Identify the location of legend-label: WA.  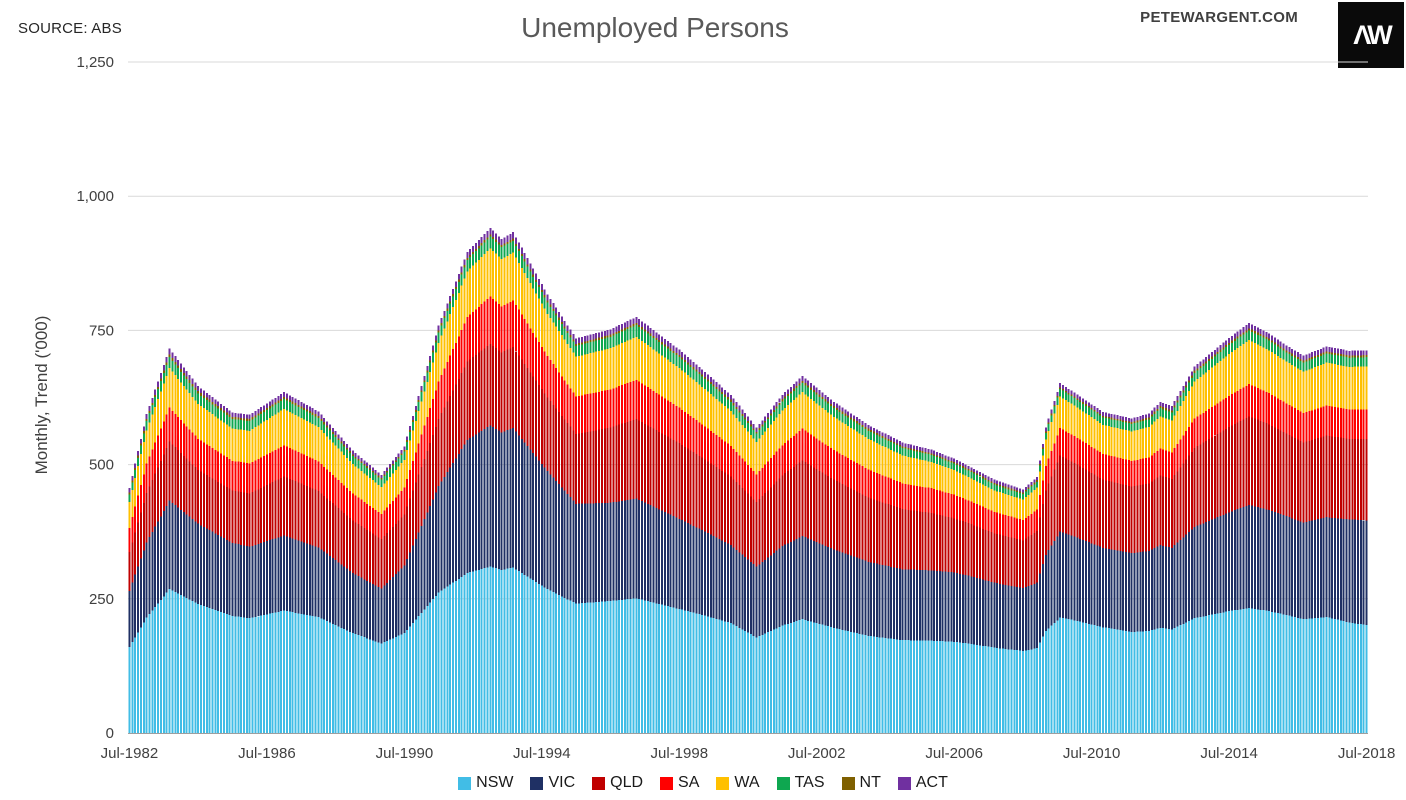
(747, 782).